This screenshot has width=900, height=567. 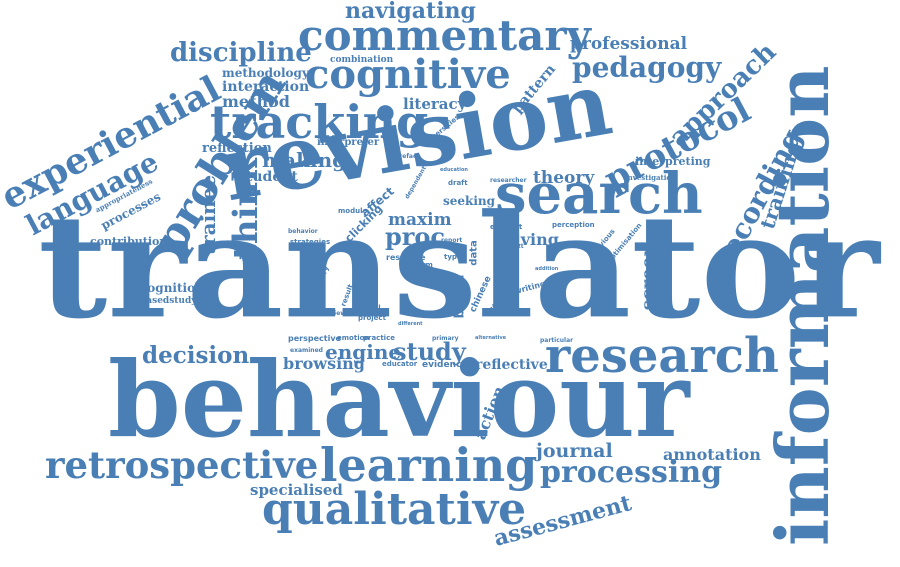 I want to click on word-engine: engine, so click(x=363, y=352).